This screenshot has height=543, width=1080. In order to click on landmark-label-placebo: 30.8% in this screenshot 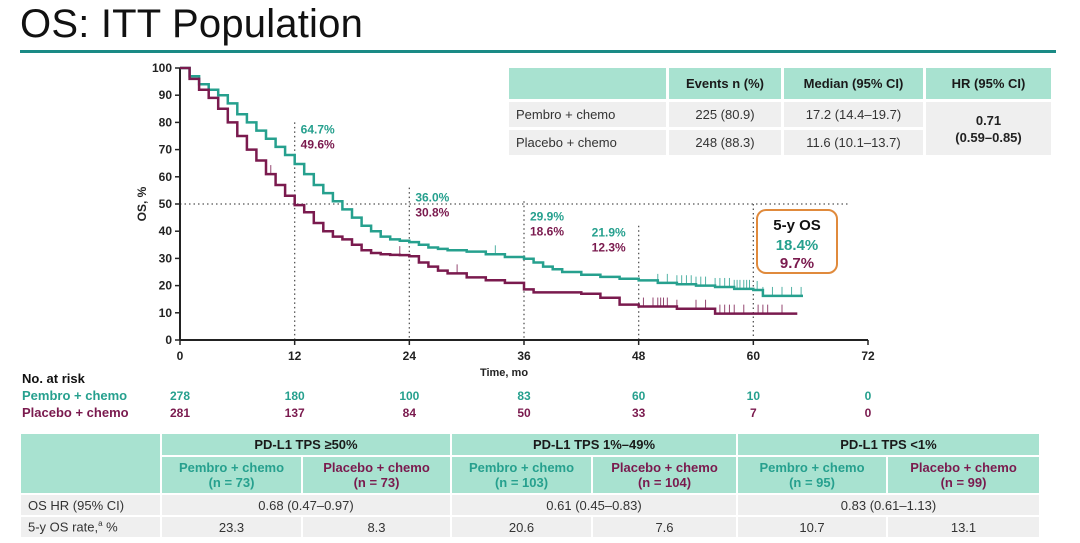, I will do `click(432, 212)`.